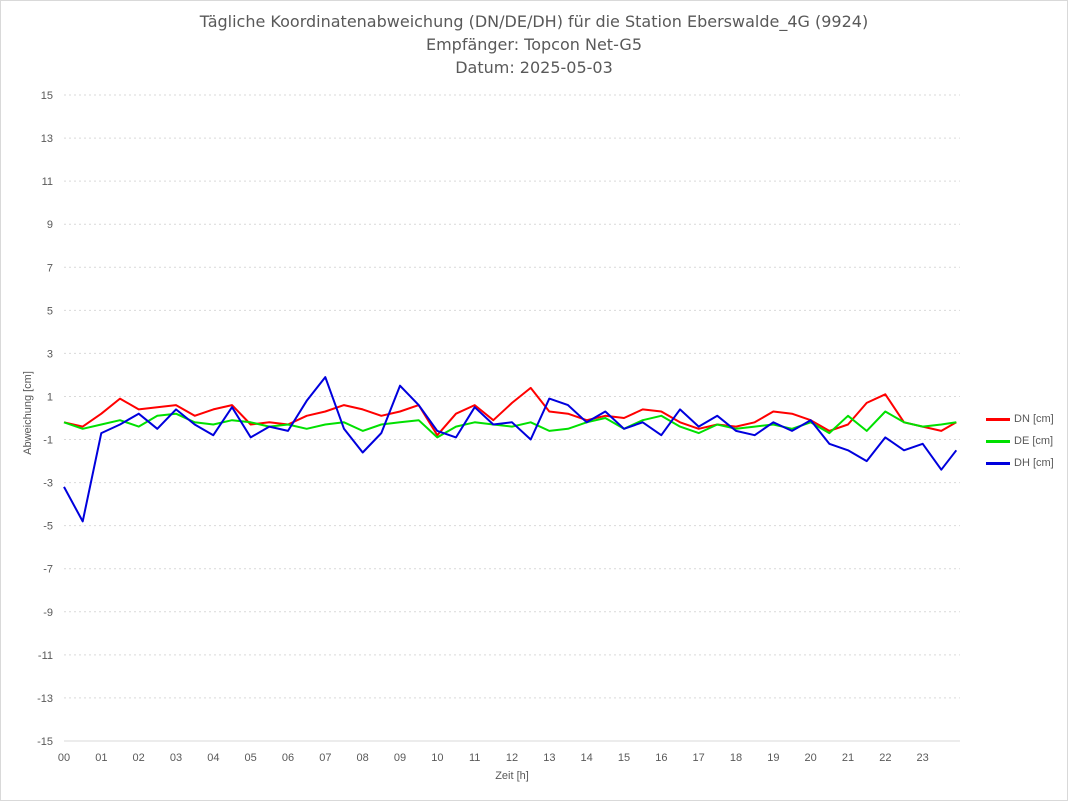 Image resolution: width=1068 pixels, height=801 pixels. What do you see at coordinates (998, 419) in the screenshot?
I see `legend-swatch-dn` at bounding box center [998, 419].